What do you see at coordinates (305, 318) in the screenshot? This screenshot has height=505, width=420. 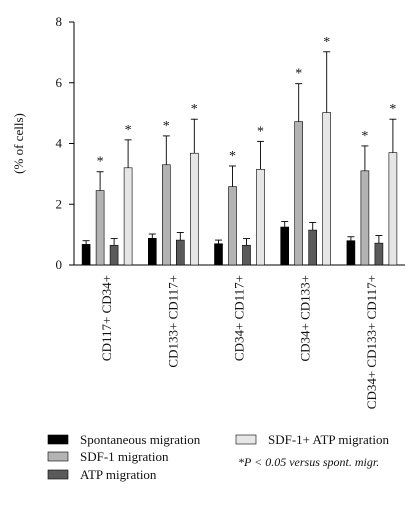 I see `category-label: CD34+ CD133+` at bounding box center [305, 318].